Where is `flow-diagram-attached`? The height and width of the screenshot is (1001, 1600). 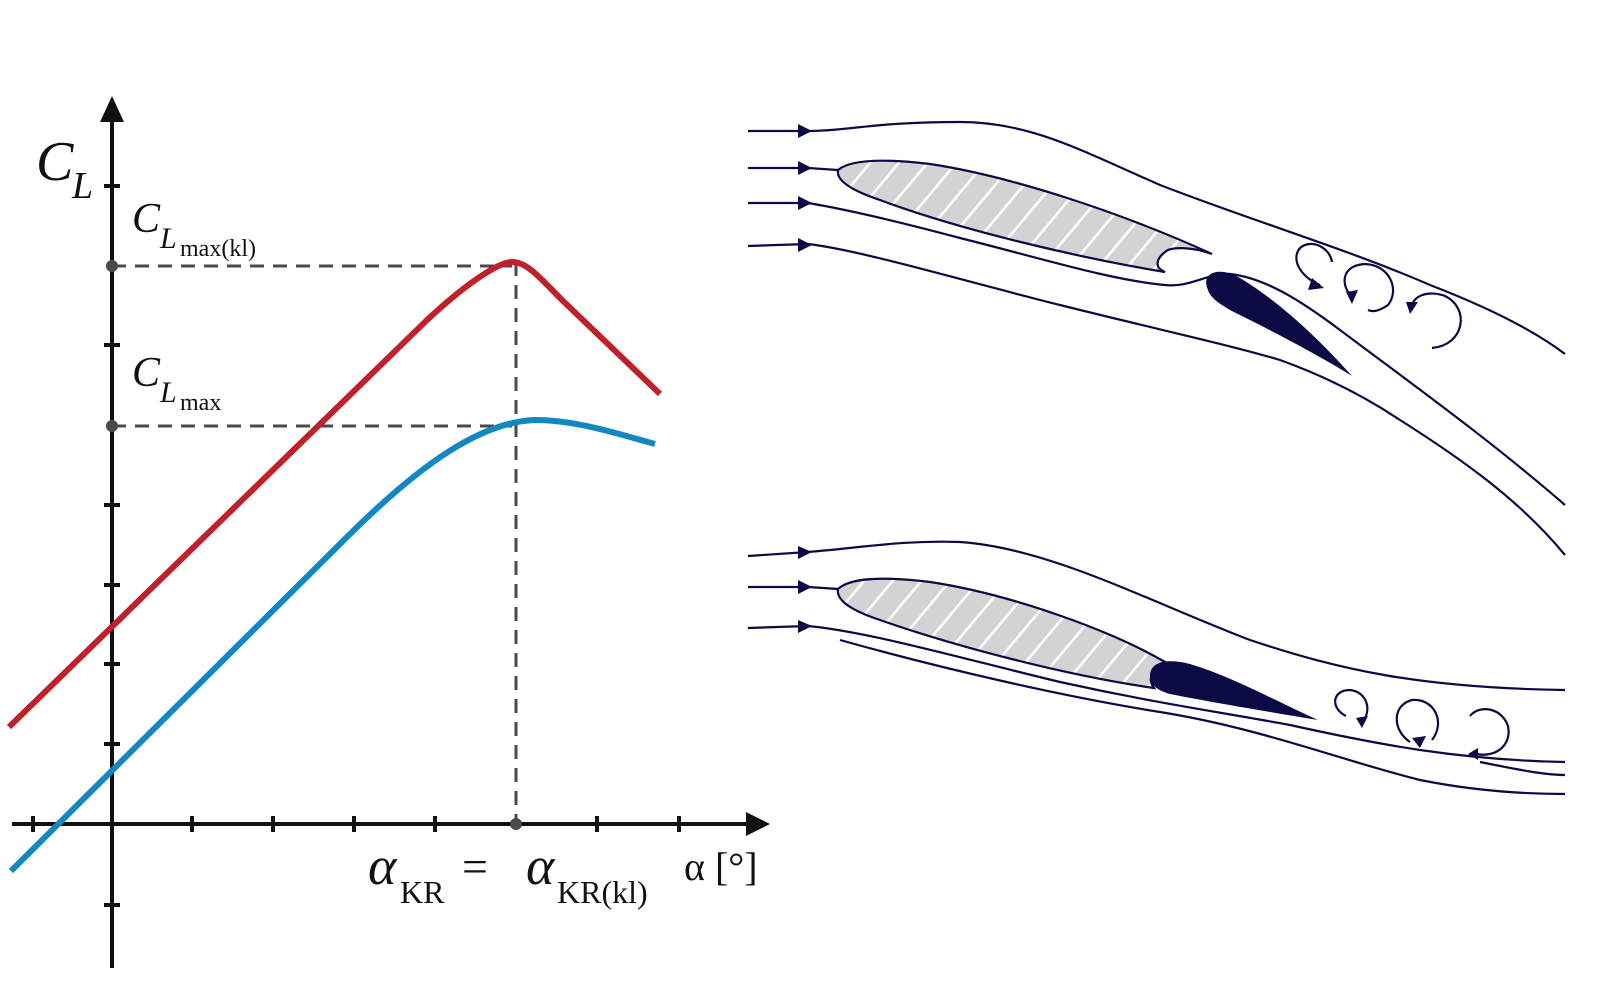 flow-diagram-attached is located at coordinates (1156, 668).